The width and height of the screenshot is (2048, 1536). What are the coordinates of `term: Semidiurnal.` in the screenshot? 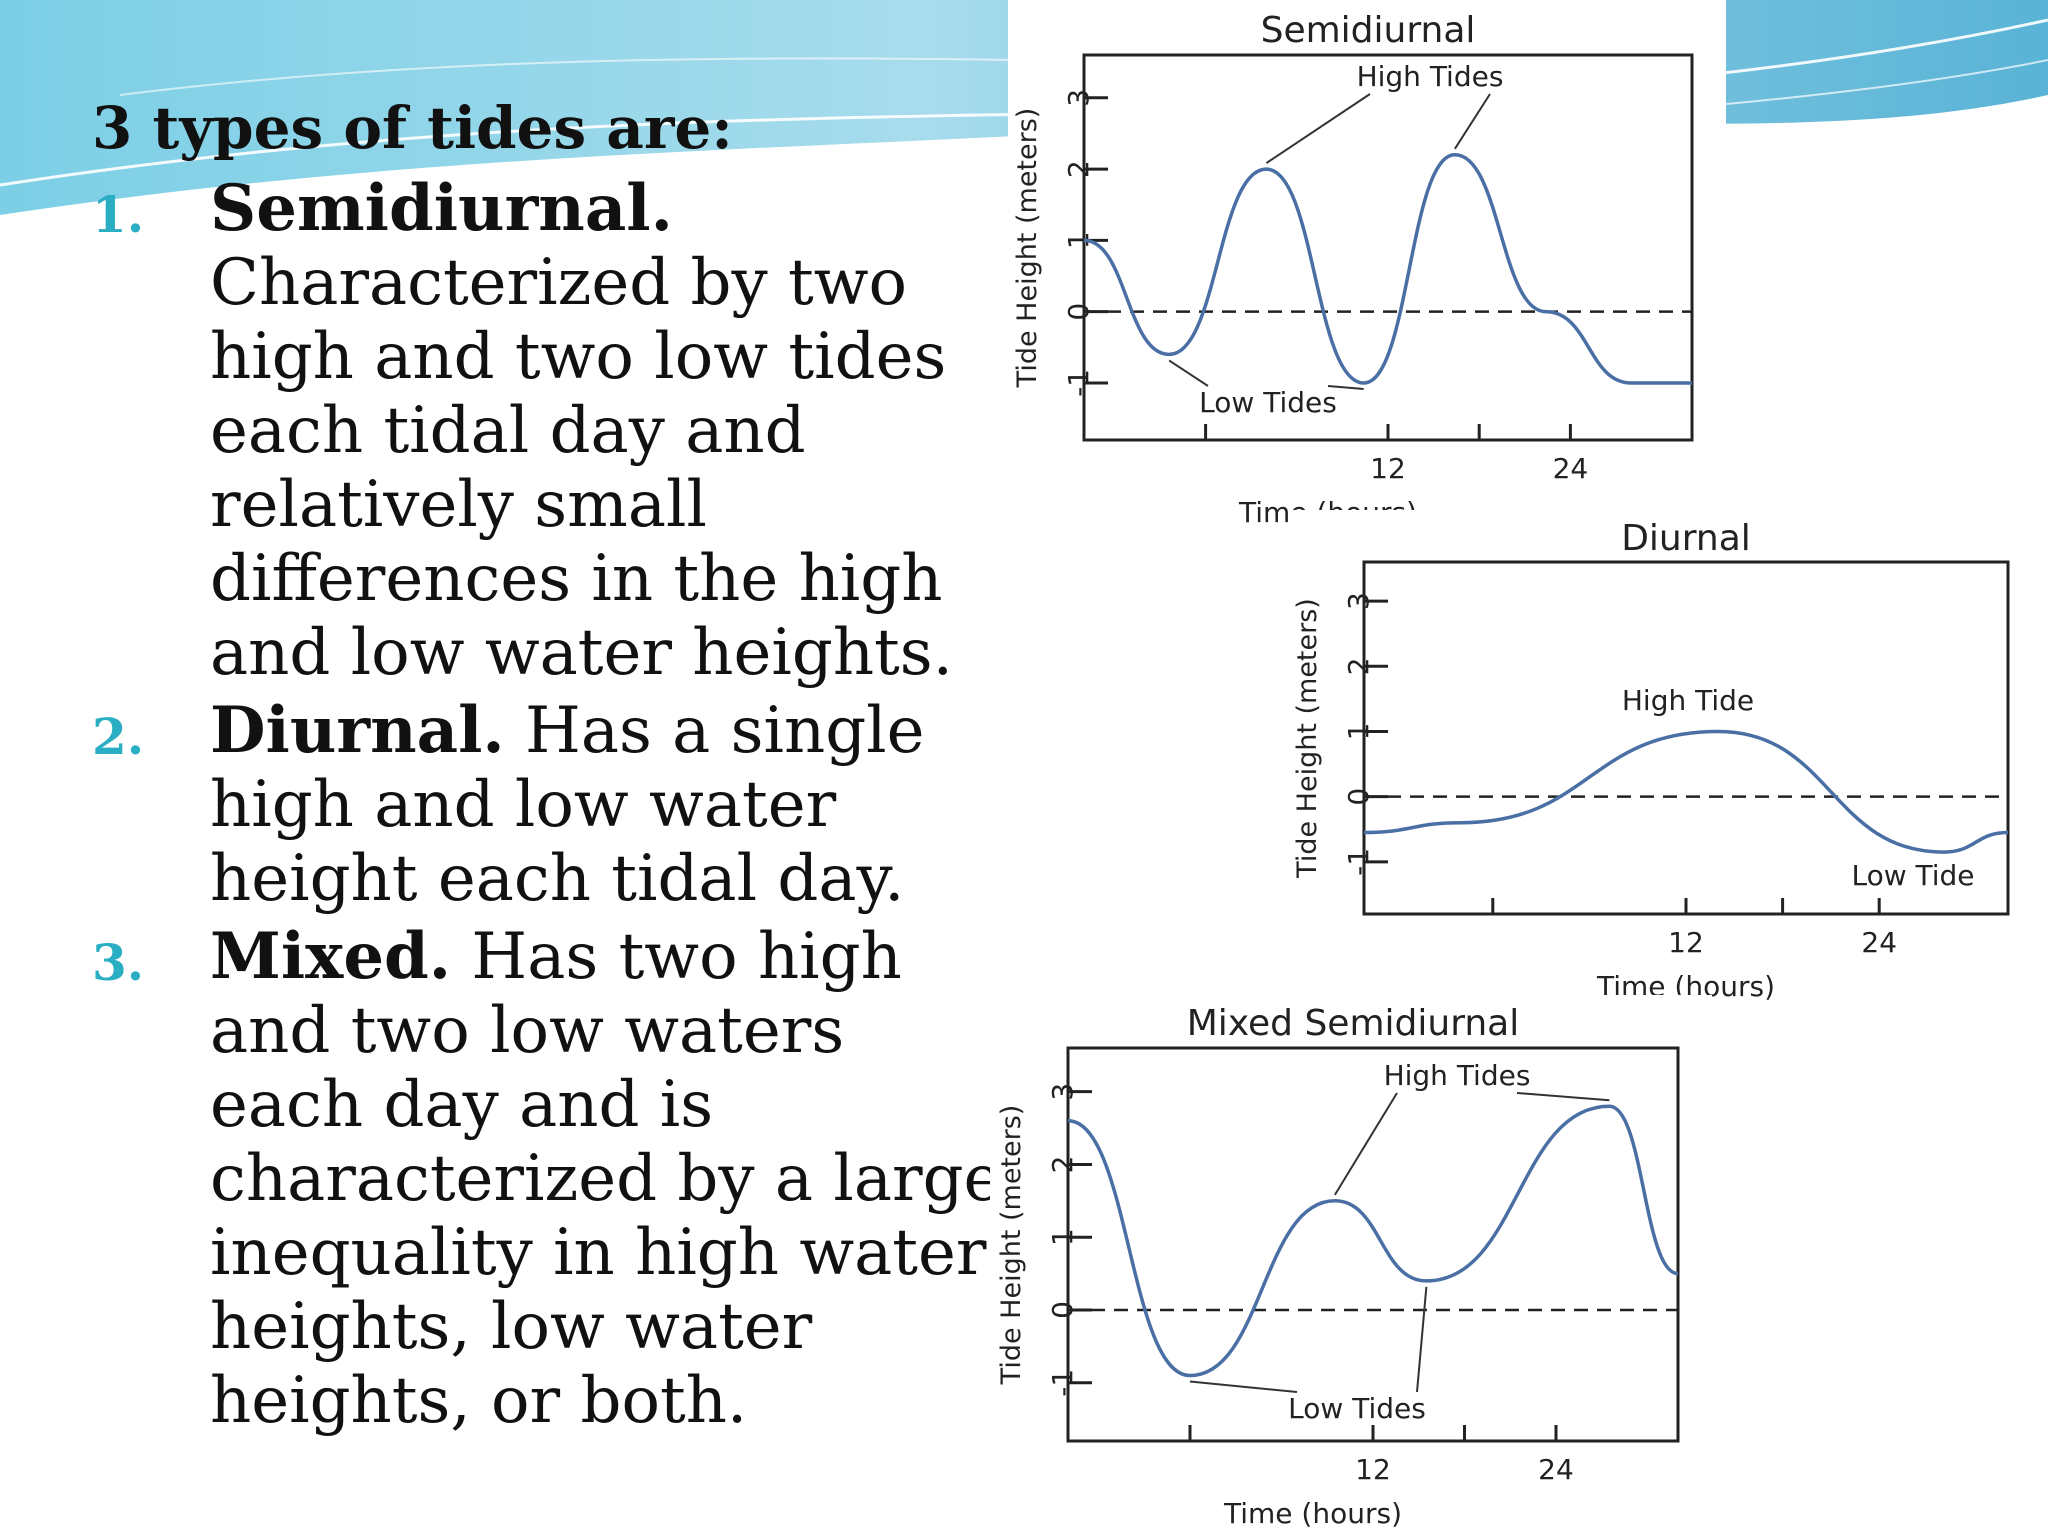 It's located at (441, 208).